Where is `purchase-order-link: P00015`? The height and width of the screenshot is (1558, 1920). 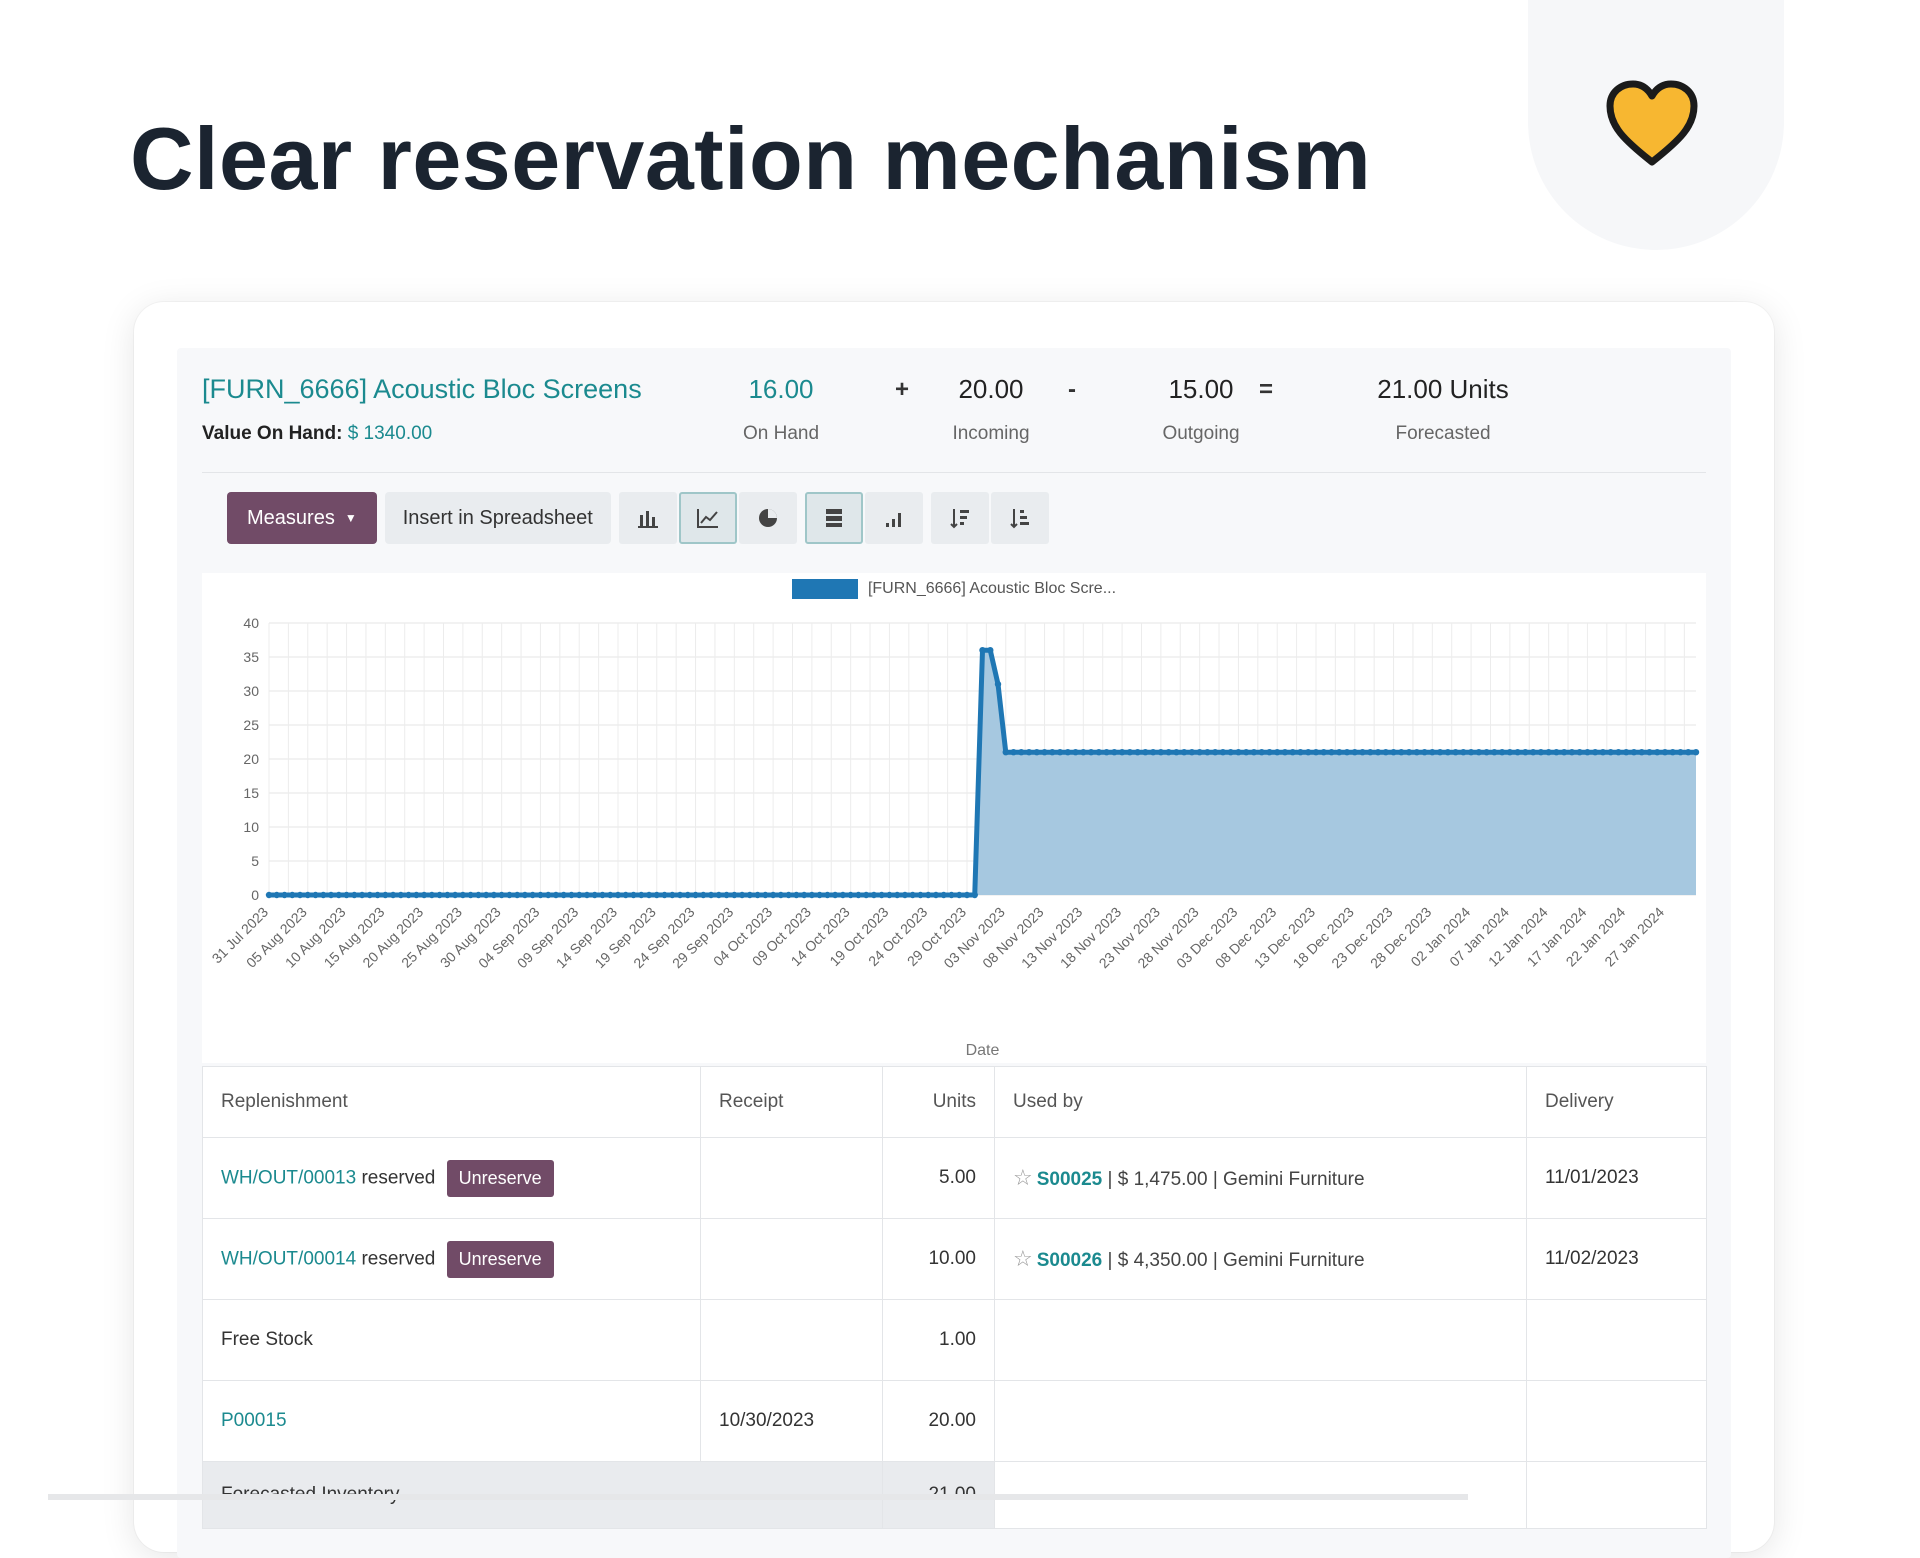
purchase-order-link: P00015 is located at coordinates (254, 1420).